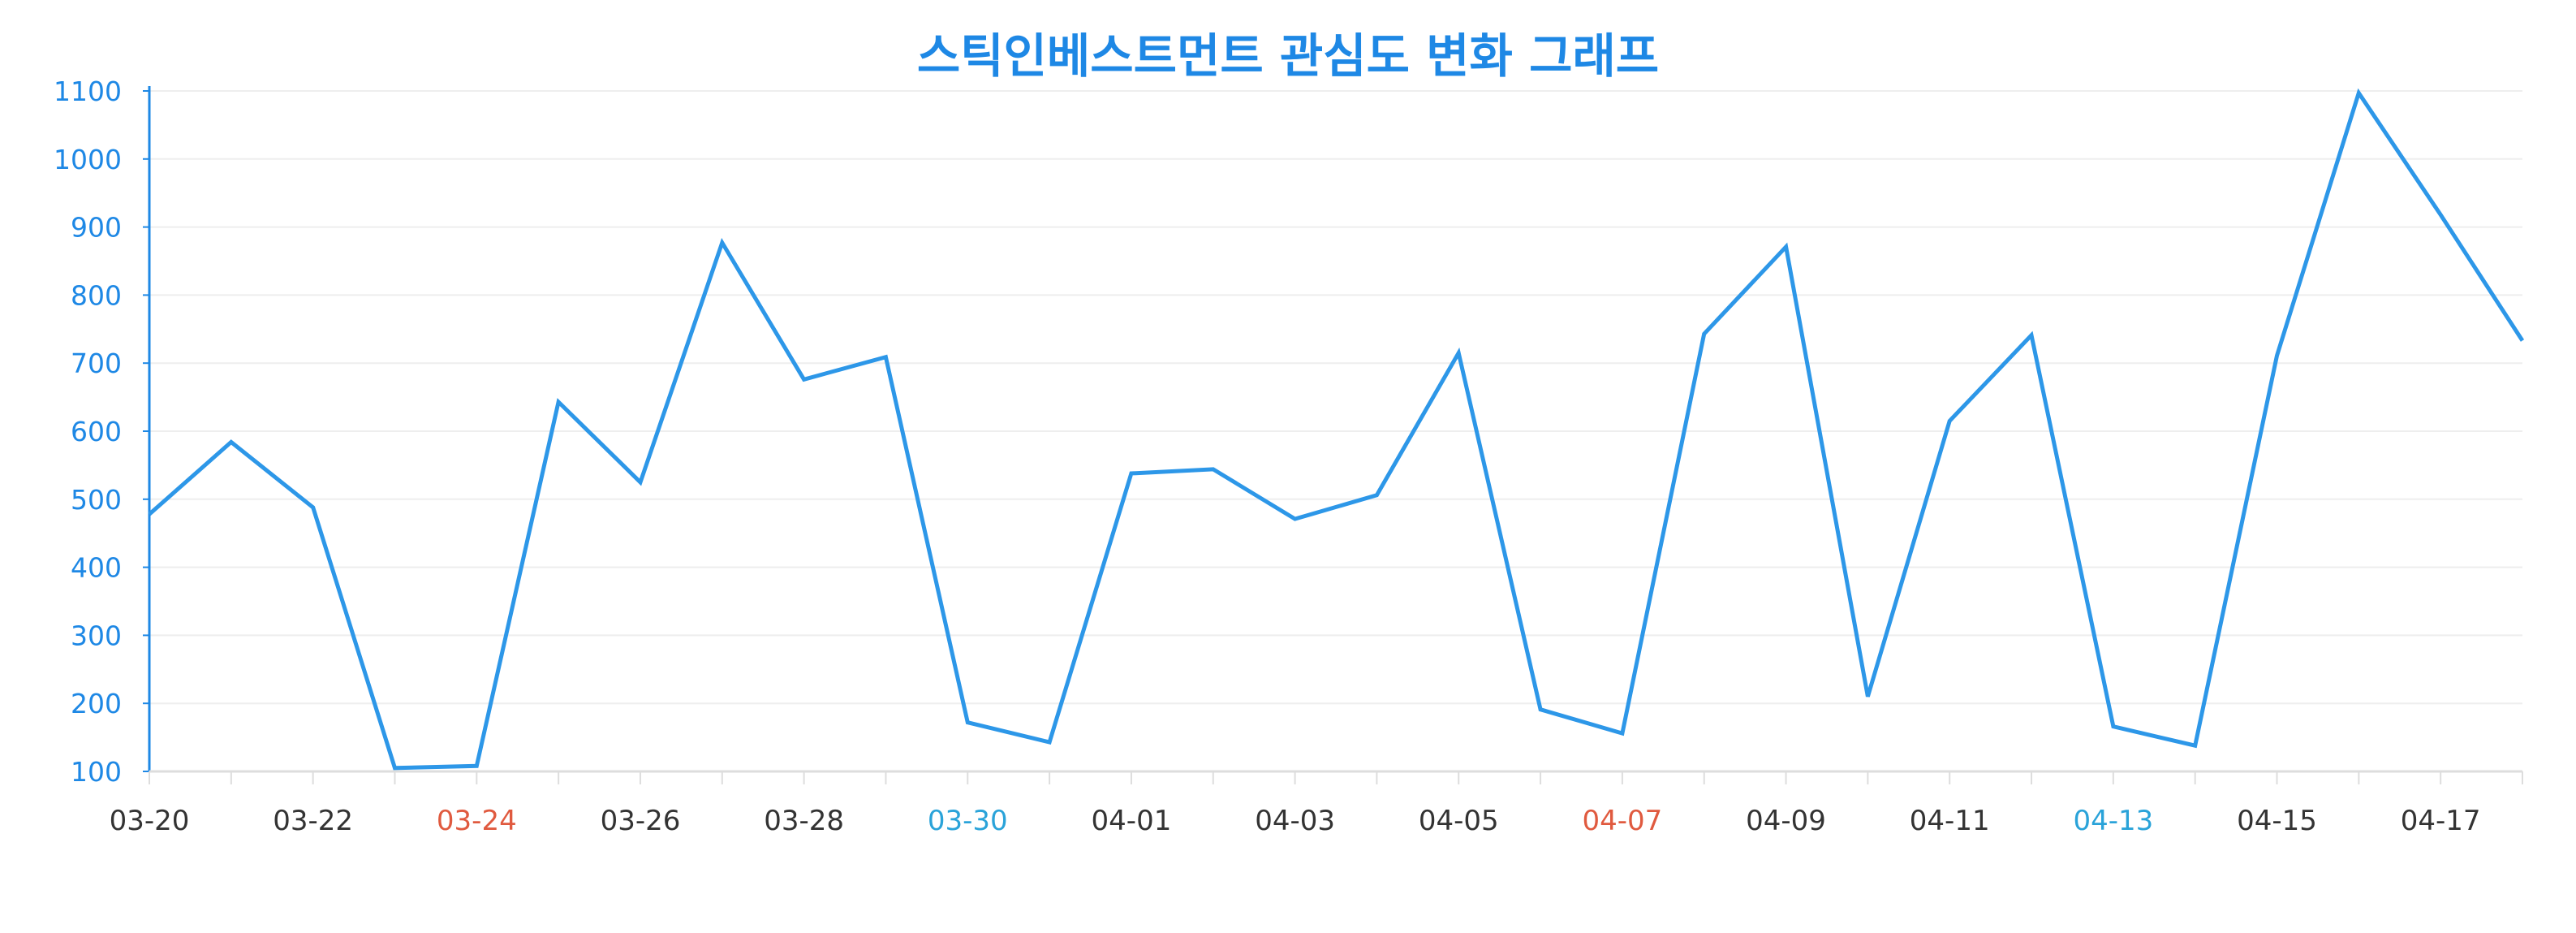 This screenshot has width=2576, height=933. I want to click on x-tick-label: 03-30, so click(968, 821).